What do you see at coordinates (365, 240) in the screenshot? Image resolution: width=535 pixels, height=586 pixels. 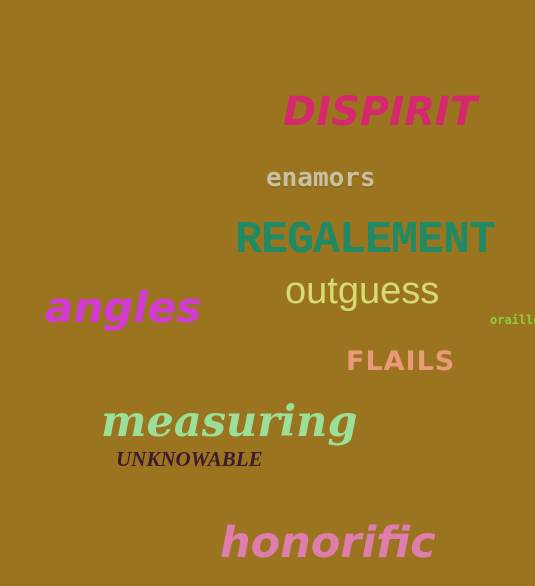 I see `word-regalement: REGALEMENT` at bounding box center [365, 240].